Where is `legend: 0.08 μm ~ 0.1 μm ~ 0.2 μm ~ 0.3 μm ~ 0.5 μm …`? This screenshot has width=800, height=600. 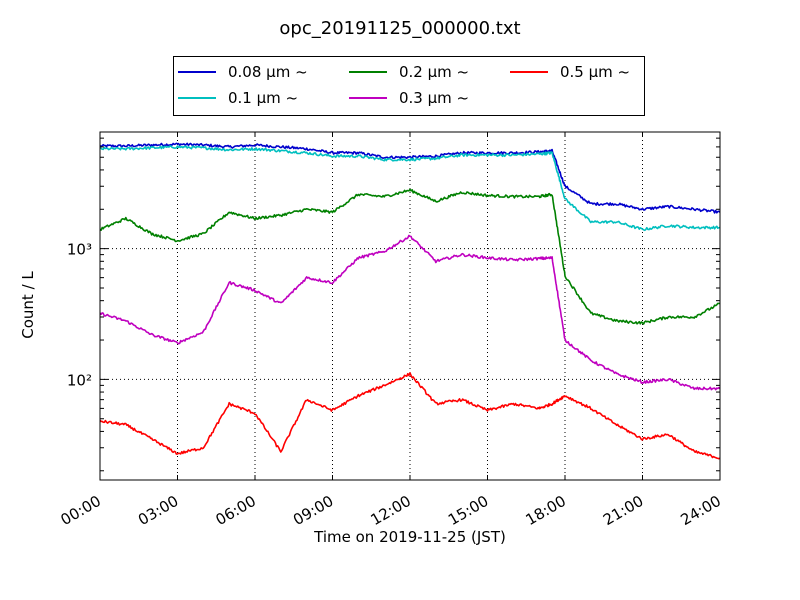 legend: 0.08 μm ~ 0.1 μm ~ 0.2 μm ~ 0.3 μm ~ 0.5 μm … is located at coordinates (409, 86).